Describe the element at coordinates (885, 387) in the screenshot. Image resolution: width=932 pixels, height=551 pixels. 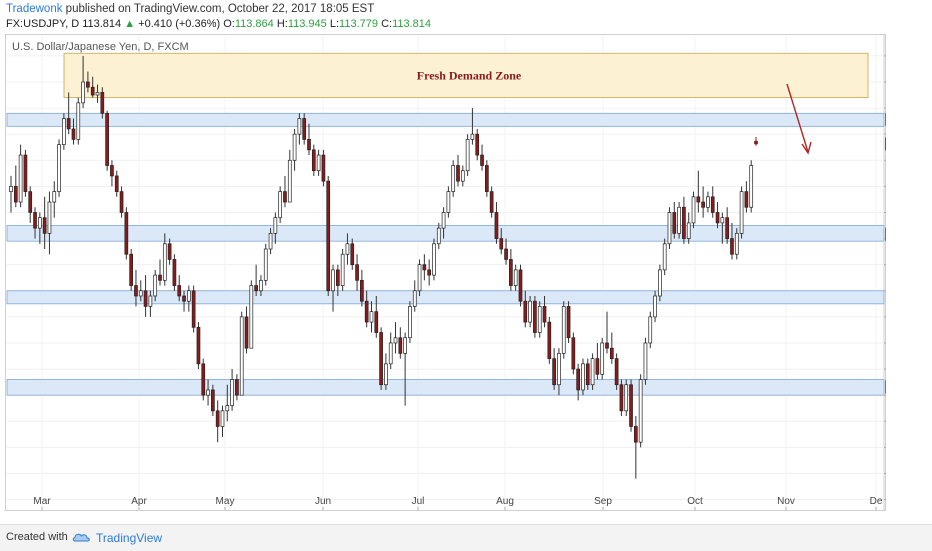
I see `level-price-label: 109.159` at that location.